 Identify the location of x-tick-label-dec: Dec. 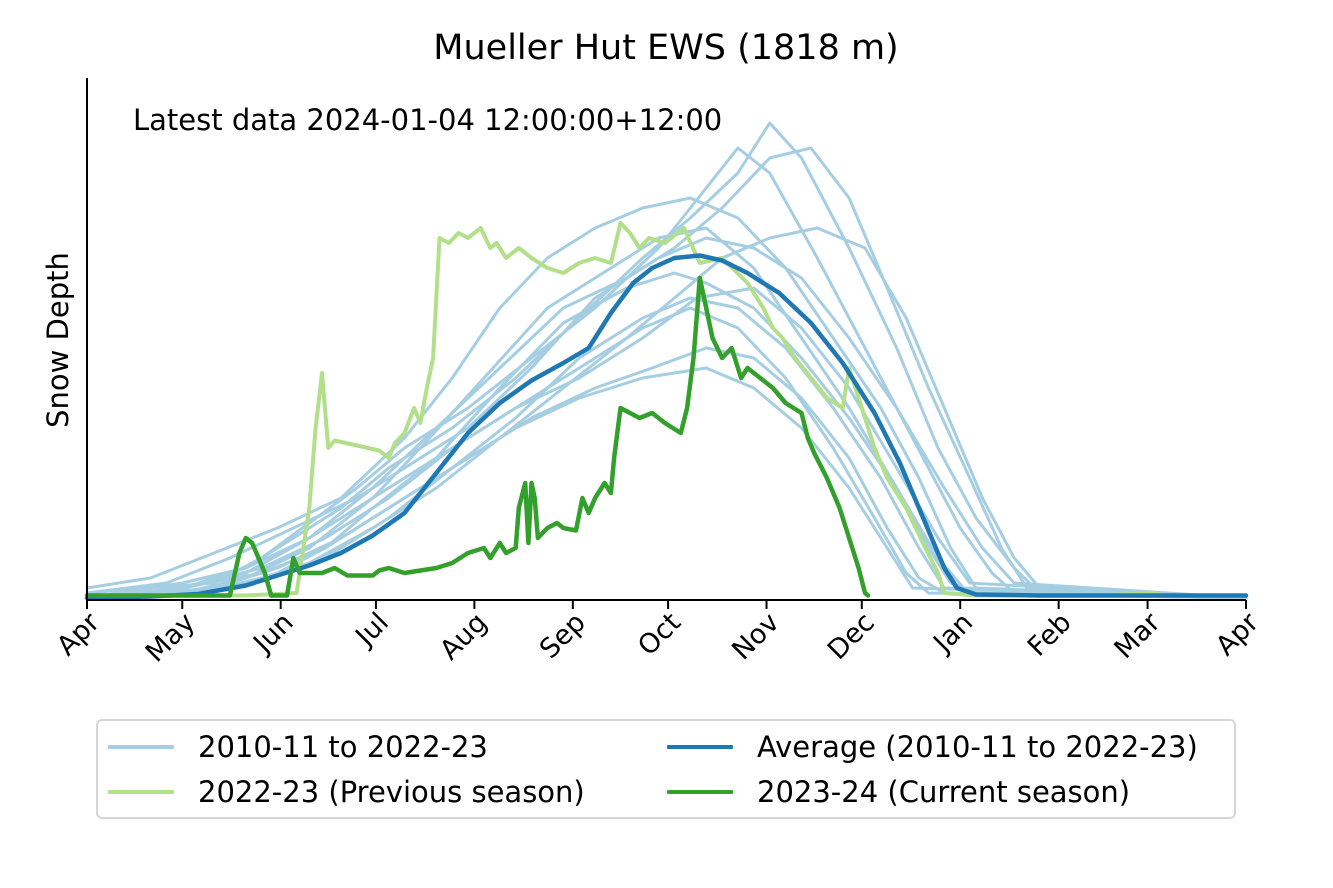
(851, 636).